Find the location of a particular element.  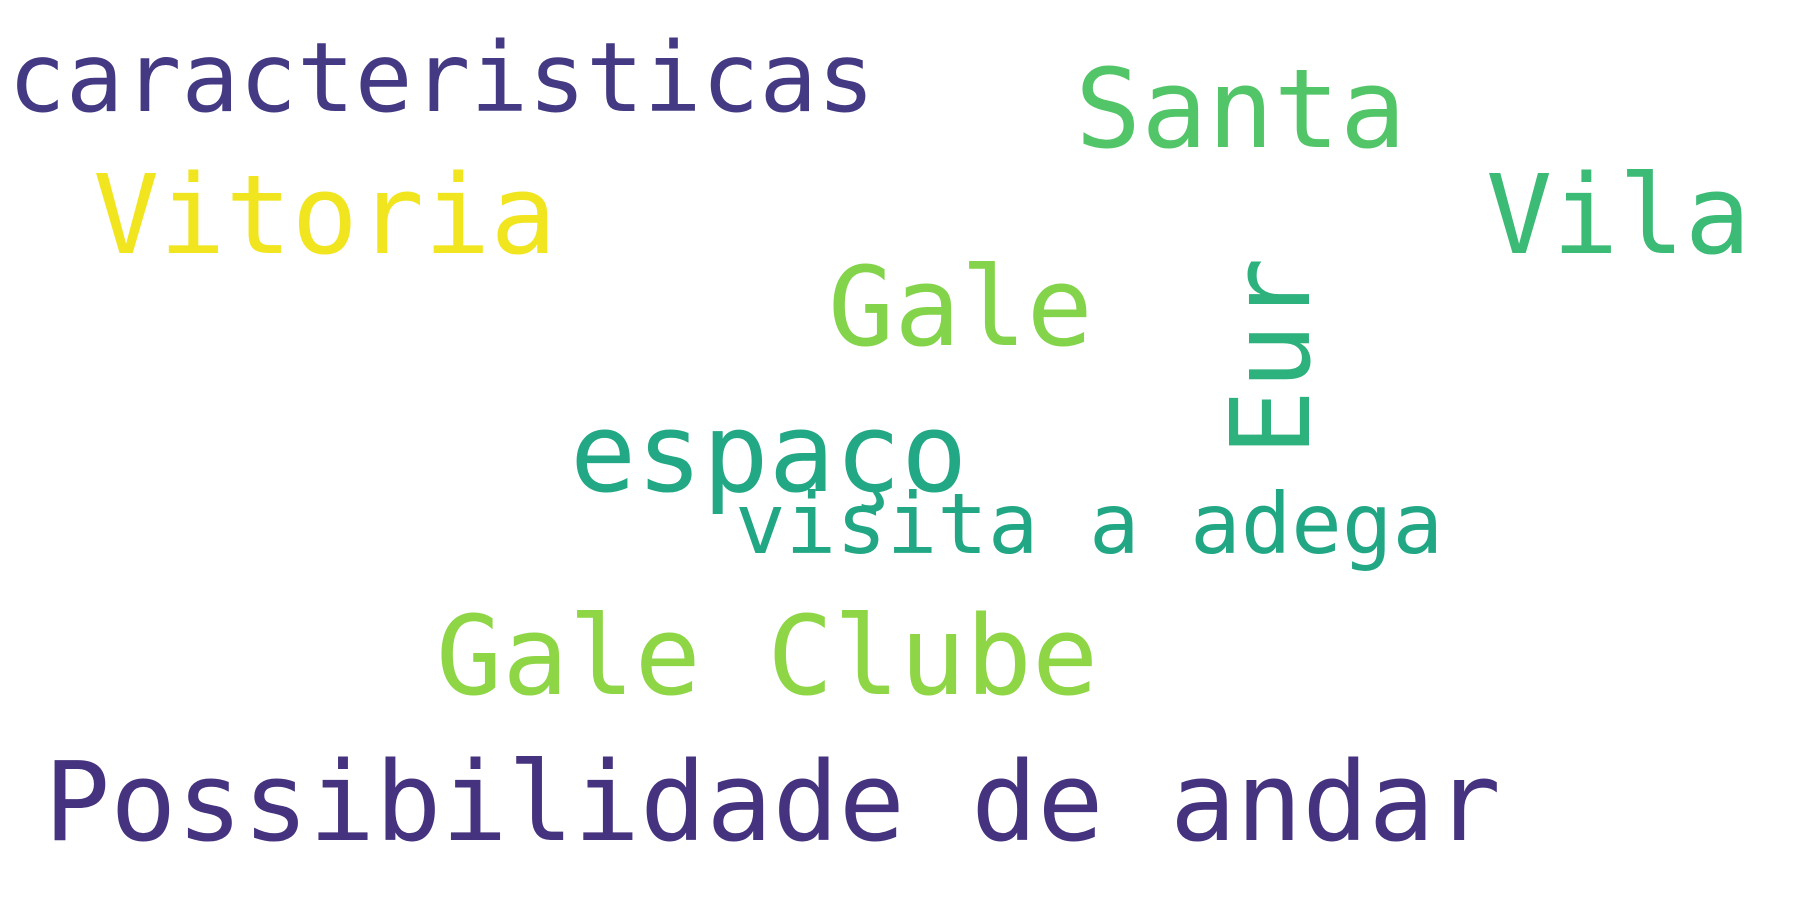

word-santa: Santa is located at coordinates (1241, 109).